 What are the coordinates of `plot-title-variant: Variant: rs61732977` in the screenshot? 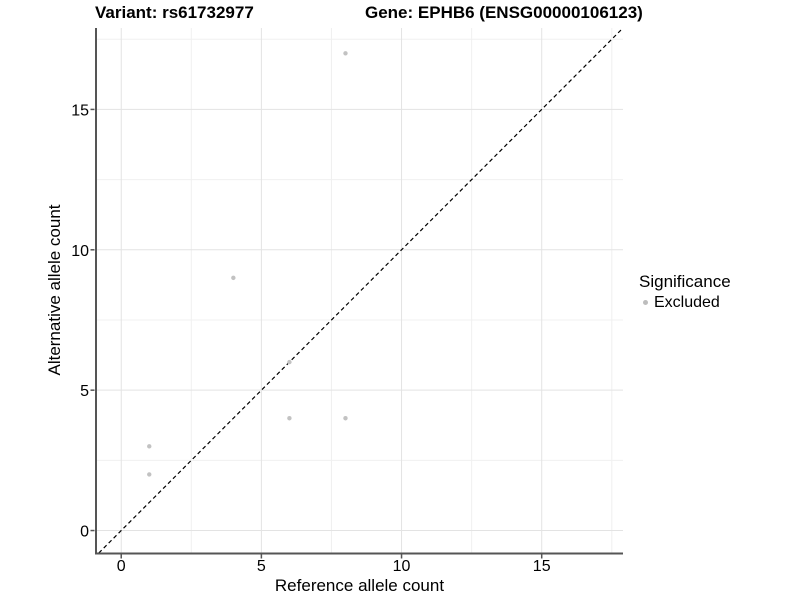 It's located at (174, 12).